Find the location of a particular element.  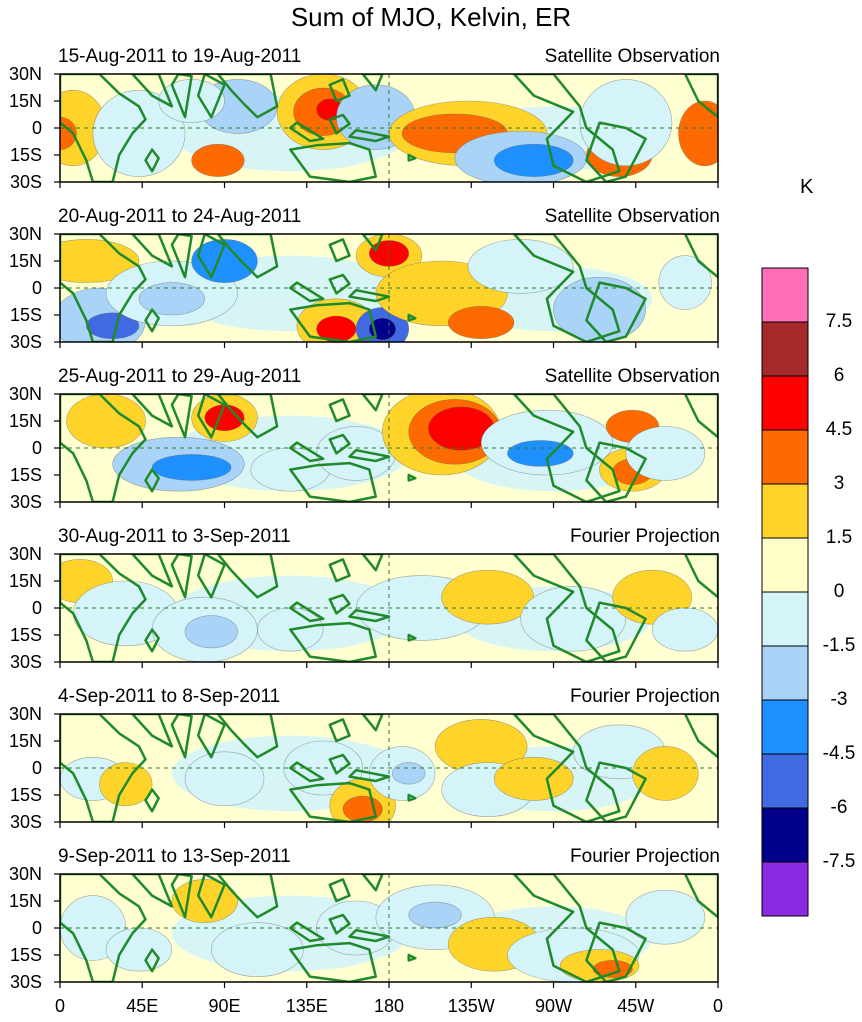

panel-date-range: 15-Aug-2011 to 19-Aug-2011 is located at coordinates (180, 56).